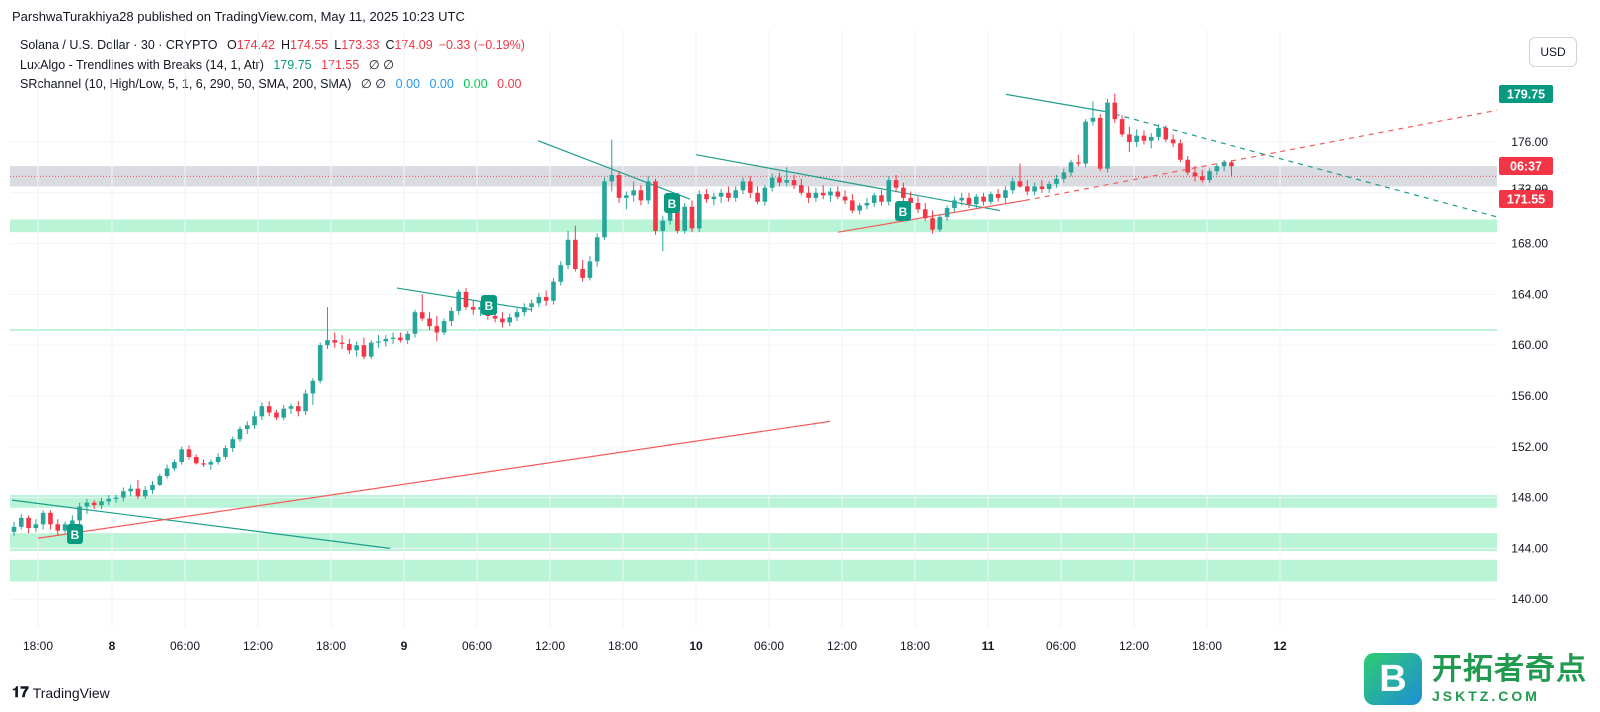  I want to click on srchannel-value-3: 0.00, so click(475, 84).